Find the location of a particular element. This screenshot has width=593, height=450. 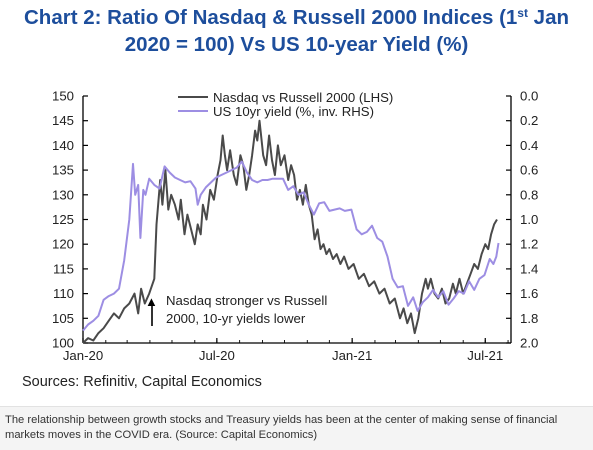

y-left-tick-label: 100 is located at coordinates (63, 343).